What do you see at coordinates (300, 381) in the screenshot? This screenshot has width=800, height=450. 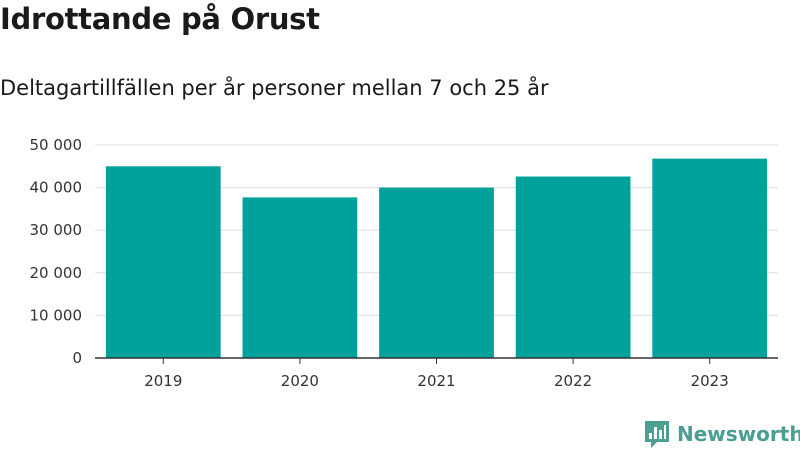 I see `x-tick-label: 2020` at bounding box center [300, 381].